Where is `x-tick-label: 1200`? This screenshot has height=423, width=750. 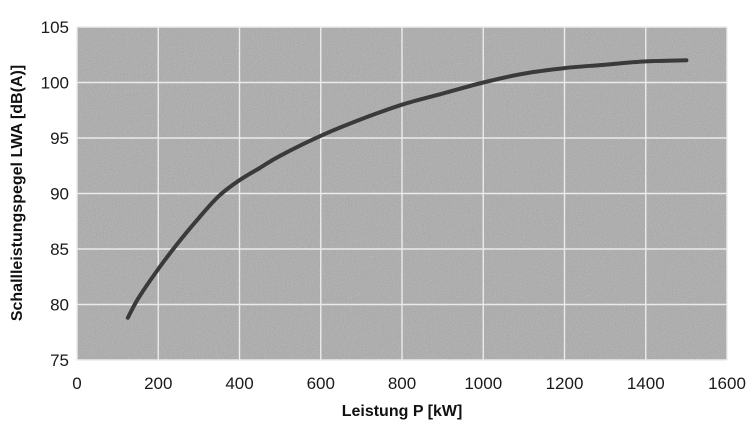
x-tick-label: 1200 is located at coordinates (565, 383).